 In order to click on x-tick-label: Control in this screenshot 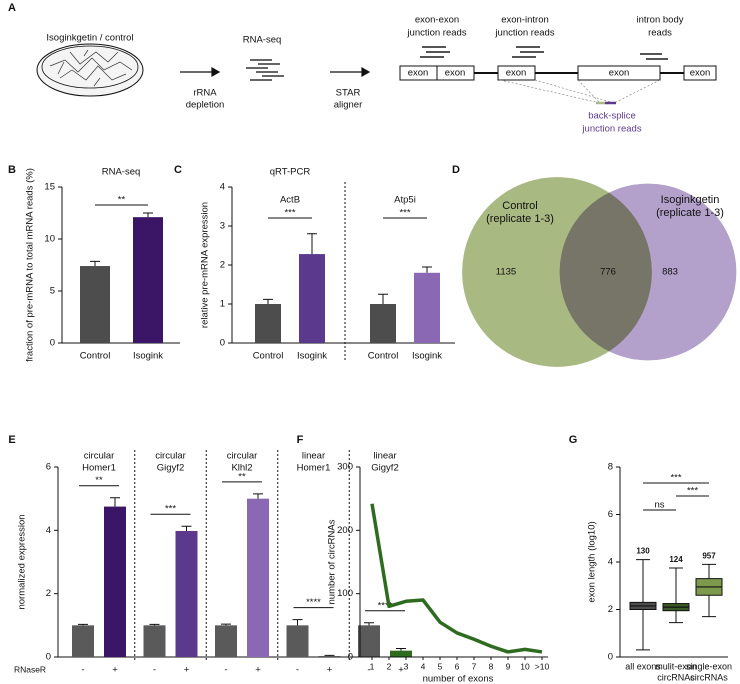, I will do `click(383, 356)`.